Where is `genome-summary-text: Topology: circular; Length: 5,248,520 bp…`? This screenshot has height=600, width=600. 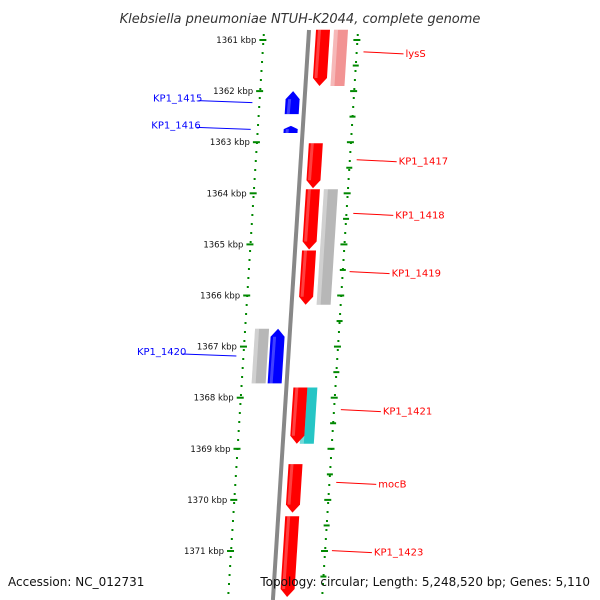
genome-summary-text: Topology: circular; Length: 5,248,520 bp… is located at coordinates (424, 582).